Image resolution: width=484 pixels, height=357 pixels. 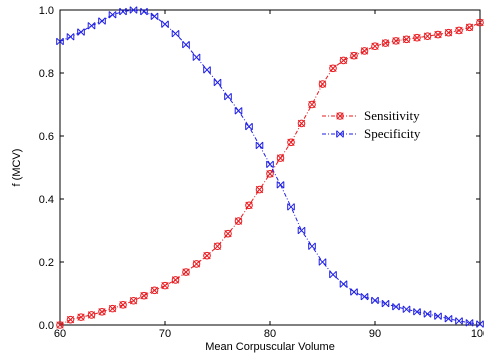 I want to click on x-tick-label: 100, so click(x=477, y=334).